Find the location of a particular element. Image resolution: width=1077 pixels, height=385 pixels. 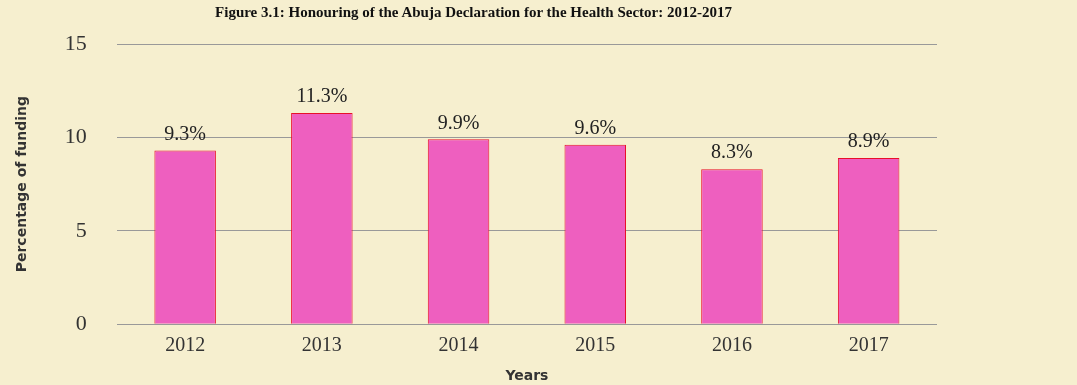

y-tick-label: 15 is located at coordinates (75, 42).